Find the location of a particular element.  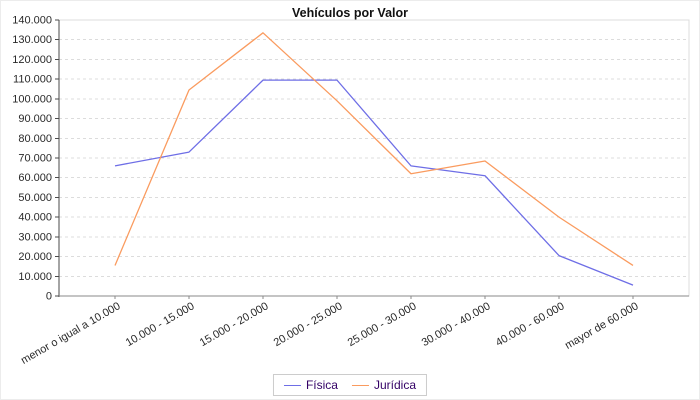

legend-label: Física is located at coordinates (321, 385).